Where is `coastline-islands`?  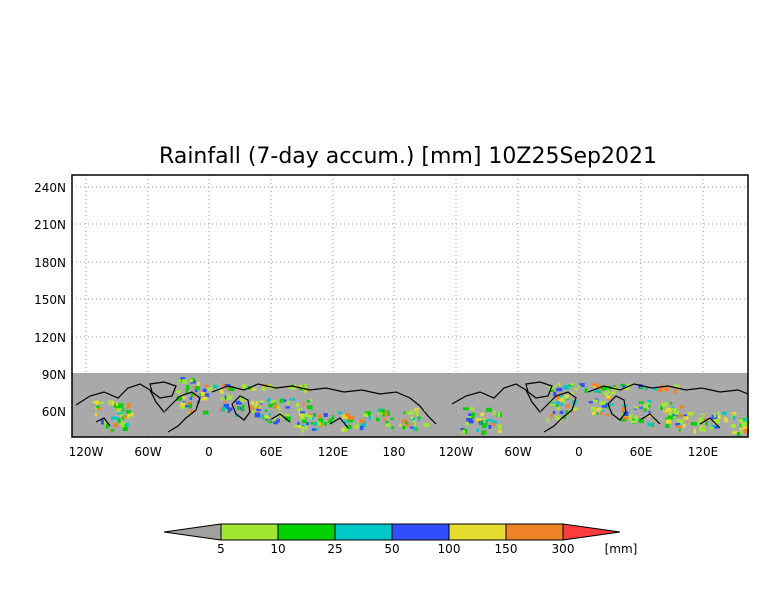
coastline-islands is located at coordinates (408, 421).